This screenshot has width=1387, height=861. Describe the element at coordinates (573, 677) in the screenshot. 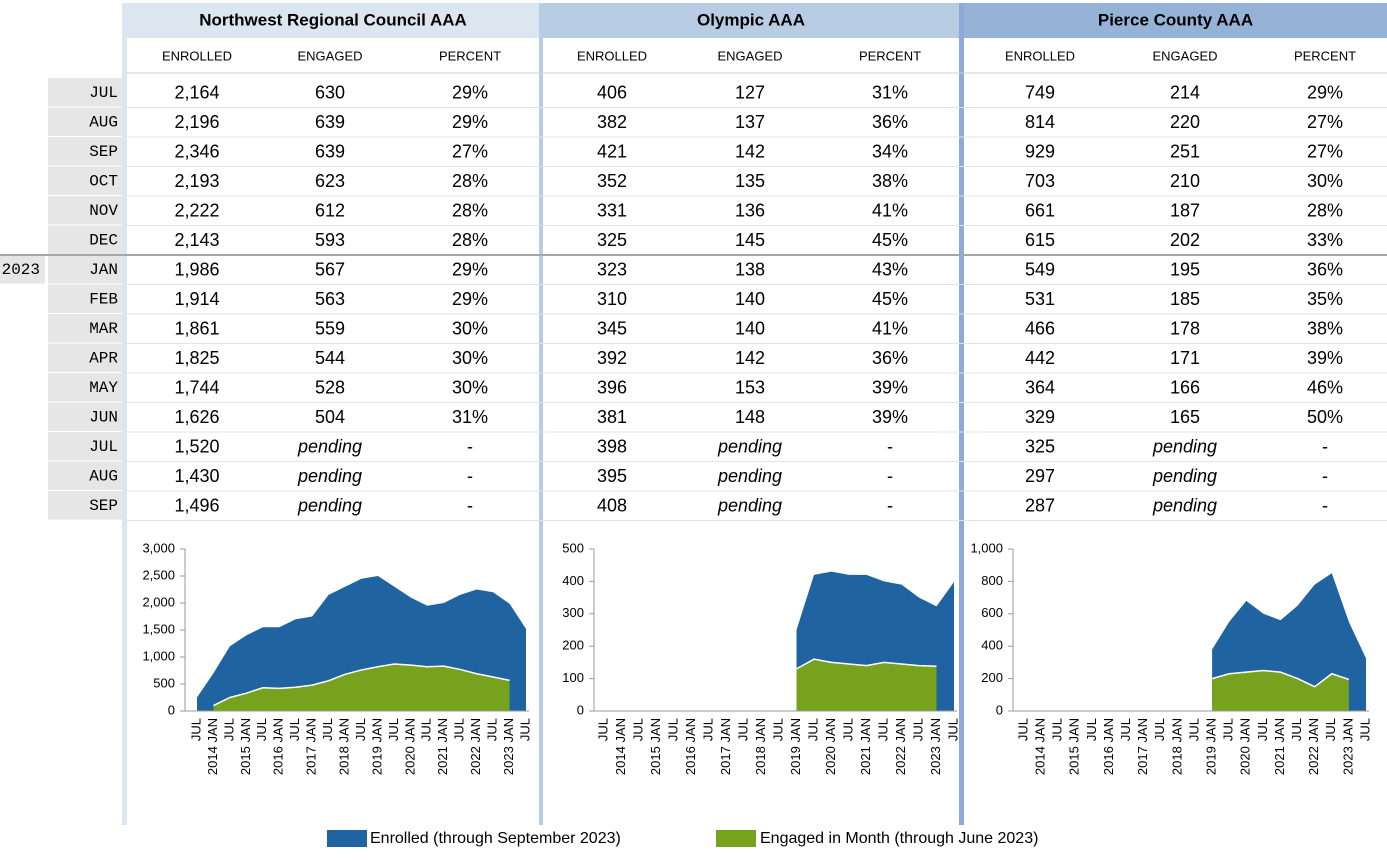

I see `y-tick-label: 100` at that location.